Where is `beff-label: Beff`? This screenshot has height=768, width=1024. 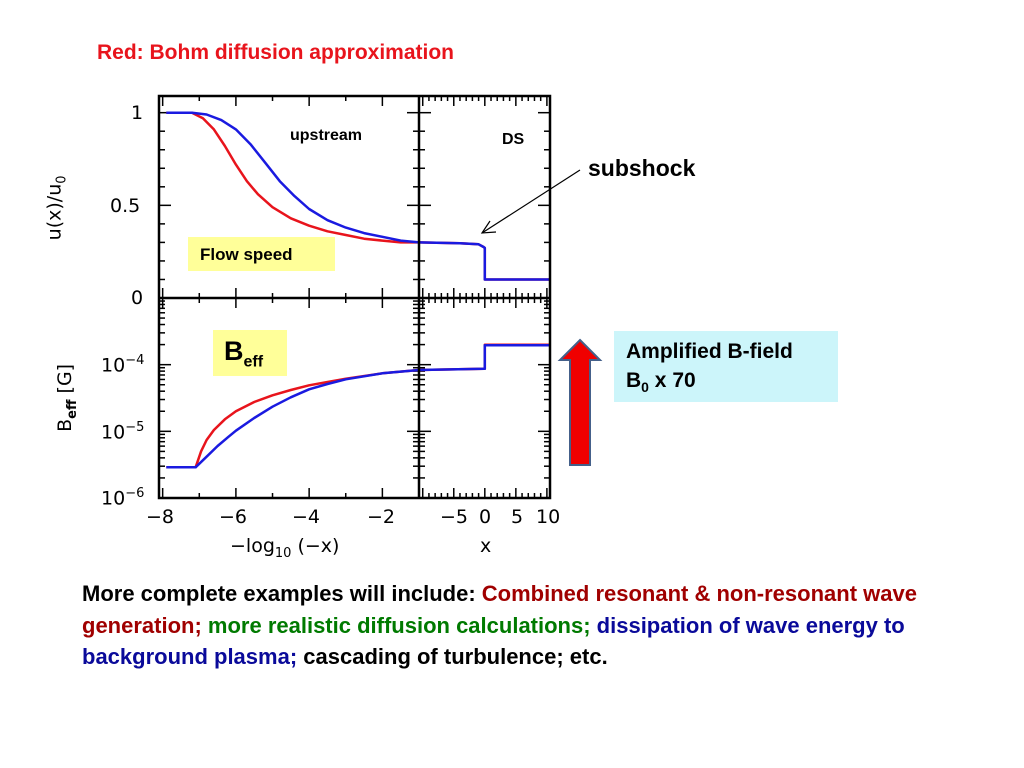 beff-label: Beff is located at coordinates (244, 353).